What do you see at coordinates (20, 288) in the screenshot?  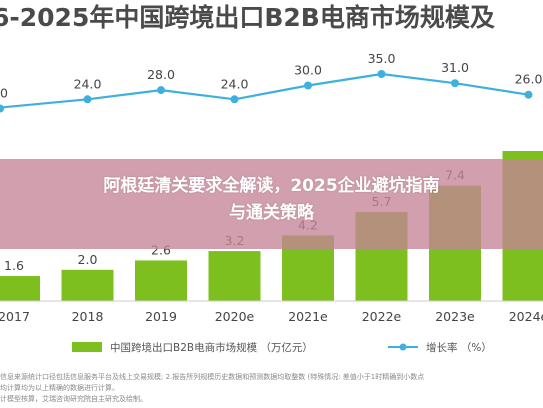 I see `bar-2017` at bounding box center [20, 288].